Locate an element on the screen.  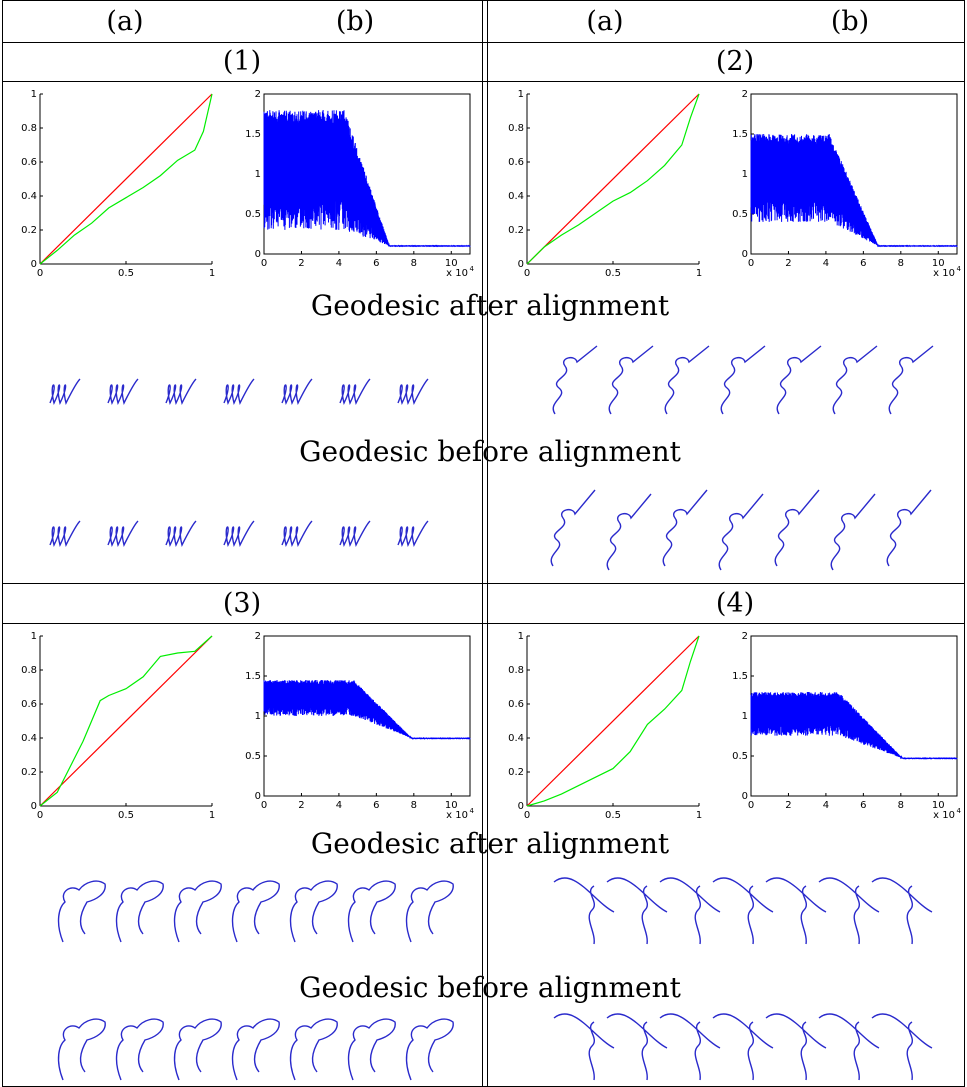
header-col-b-right: (b) is located at coordinates (850, 21).